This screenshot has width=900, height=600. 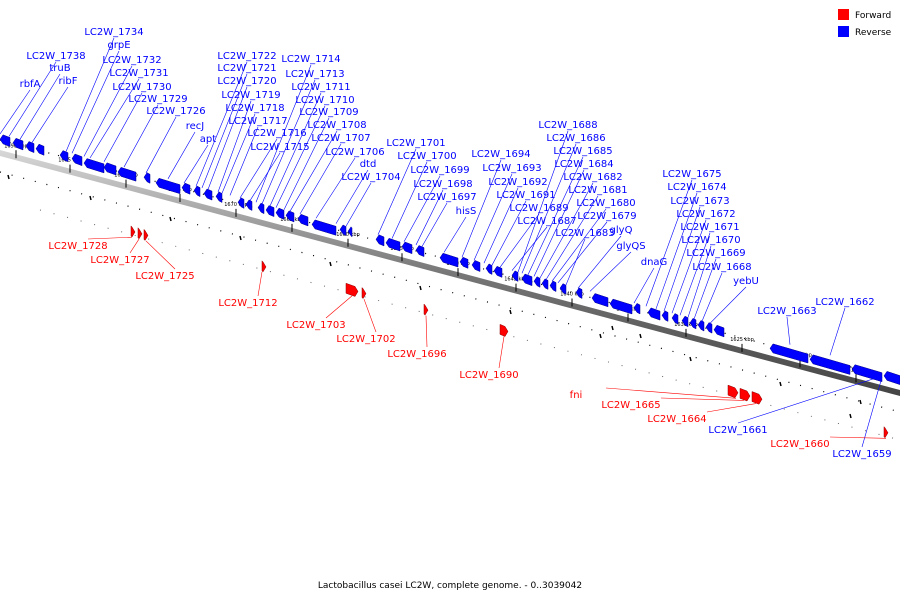 What do you see at coordinates (77, 246) in the screenshot?
I see `forward-gene-label: LC2W_1728` at bounding box center [77, 246].